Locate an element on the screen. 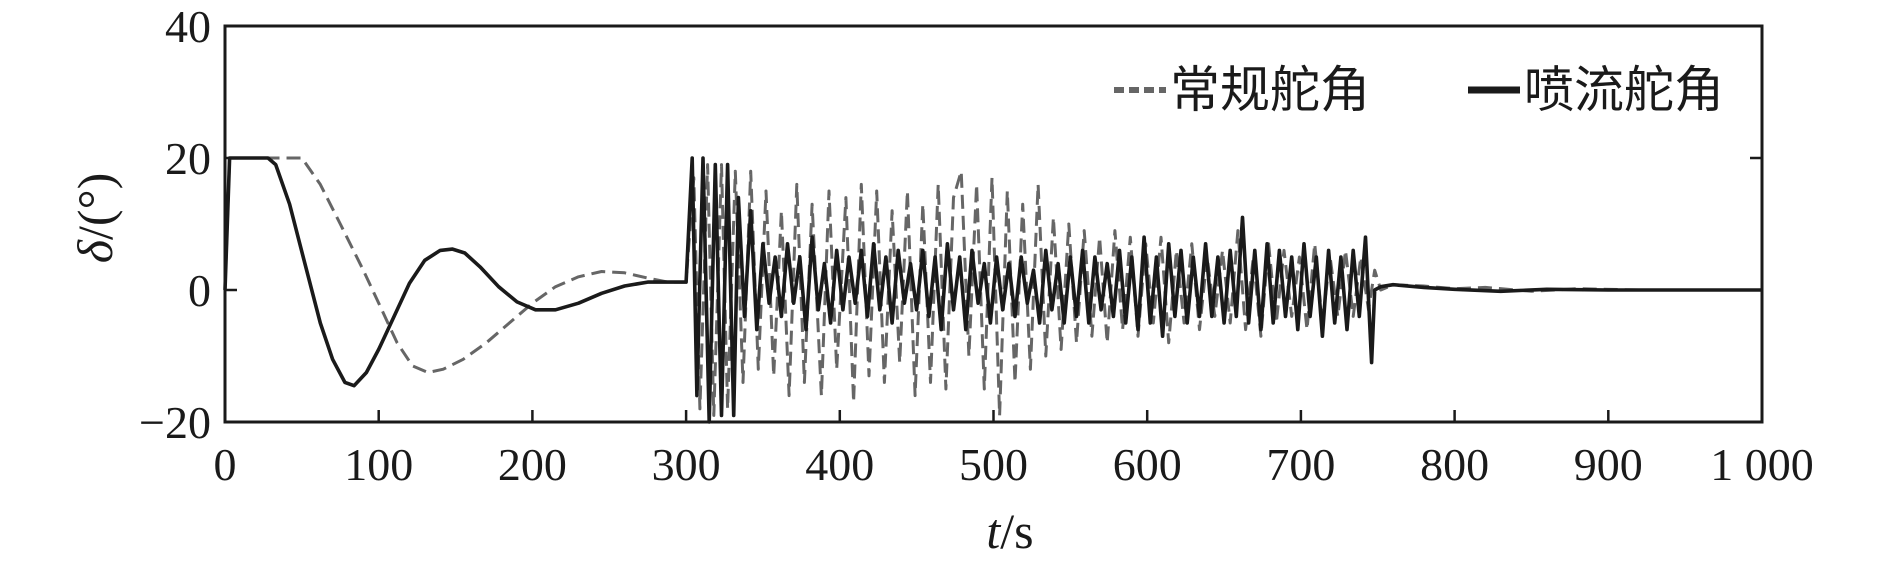  y-axis-variable: δ is located at coordinates (95, 251).